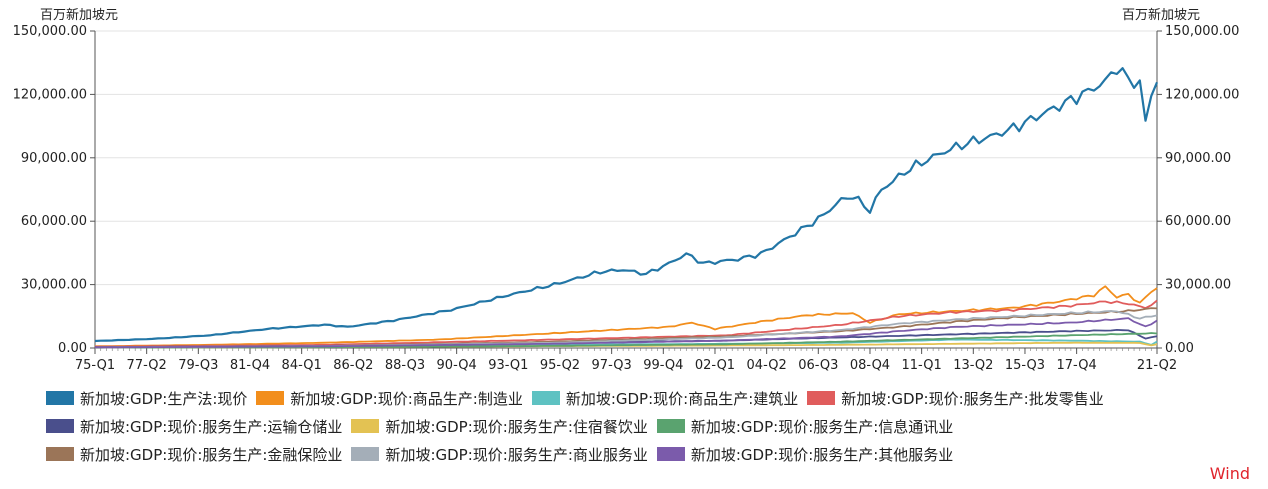  I want to click on legend-label: 新加坡:GDP:现价:商品生产:制造业, so click(406, 398).